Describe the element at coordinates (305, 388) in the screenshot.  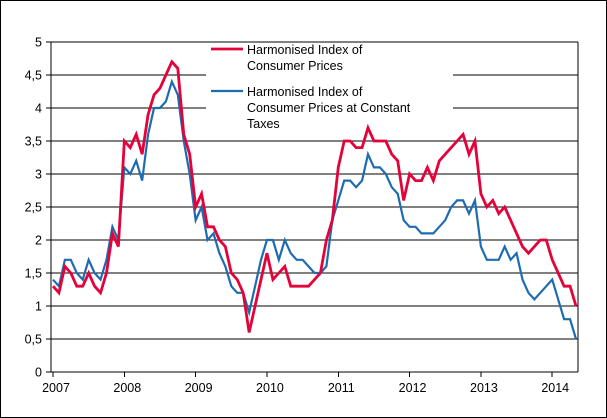
I see `x-axis-labels: 2007 2008 2009 2010 2011 2012 2013 2014` at that location.